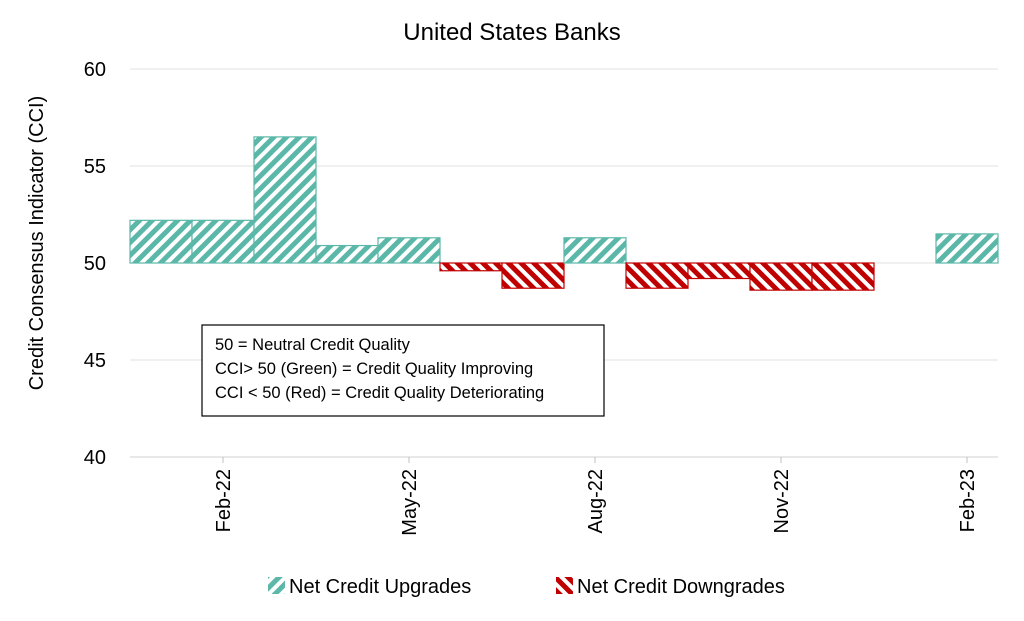 The image size is (1024, 621). What do you see at coordinates (95, 167) in the screenshot?
I see `y-tick-label: 55` at bounding box center [95, 167].